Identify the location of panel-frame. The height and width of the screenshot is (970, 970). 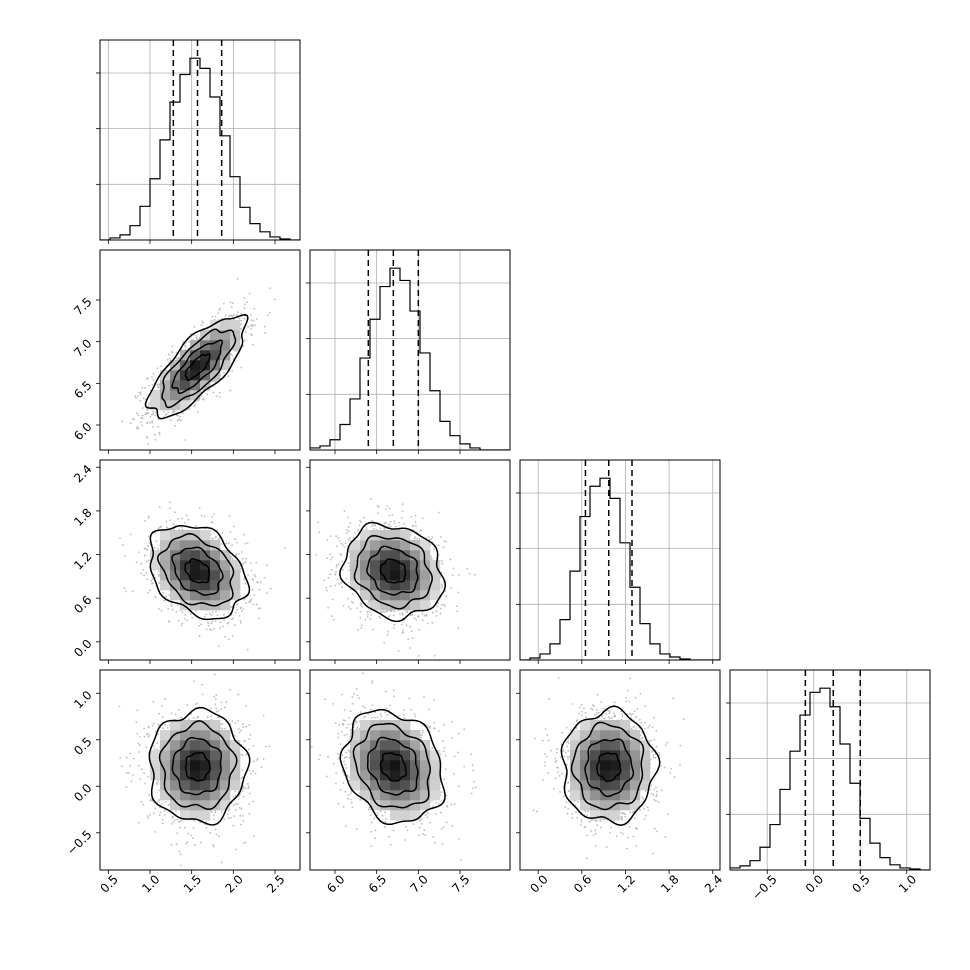
(200, 560).